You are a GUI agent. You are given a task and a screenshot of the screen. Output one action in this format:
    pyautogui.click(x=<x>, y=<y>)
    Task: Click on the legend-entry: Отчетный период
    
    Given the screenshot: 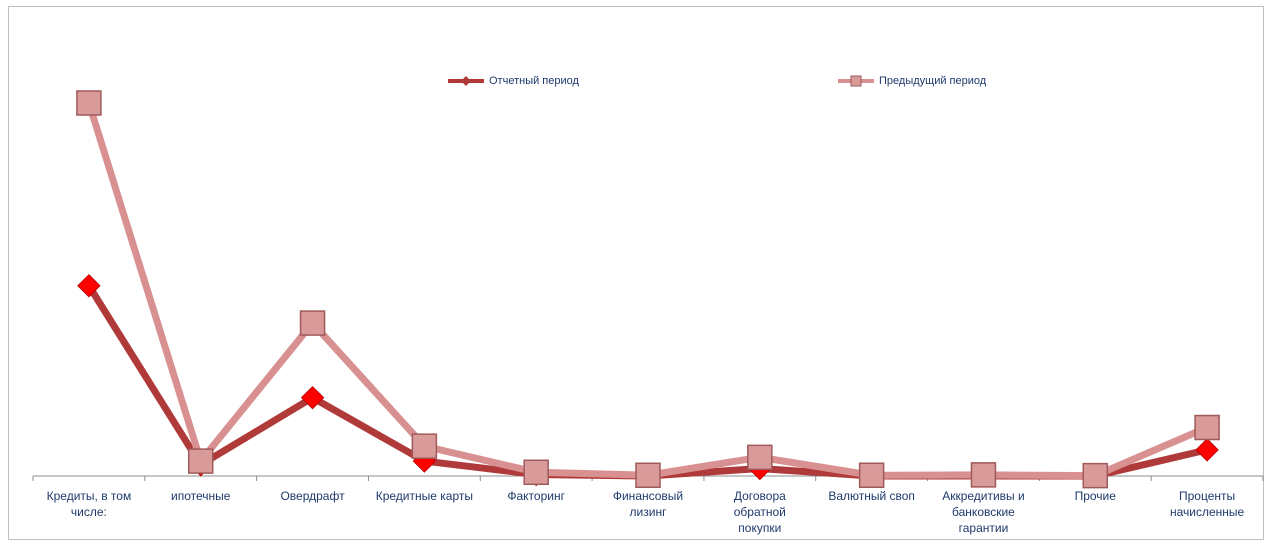 What is the action you would take?
    pyautogui.click(x=513, y=81)
    